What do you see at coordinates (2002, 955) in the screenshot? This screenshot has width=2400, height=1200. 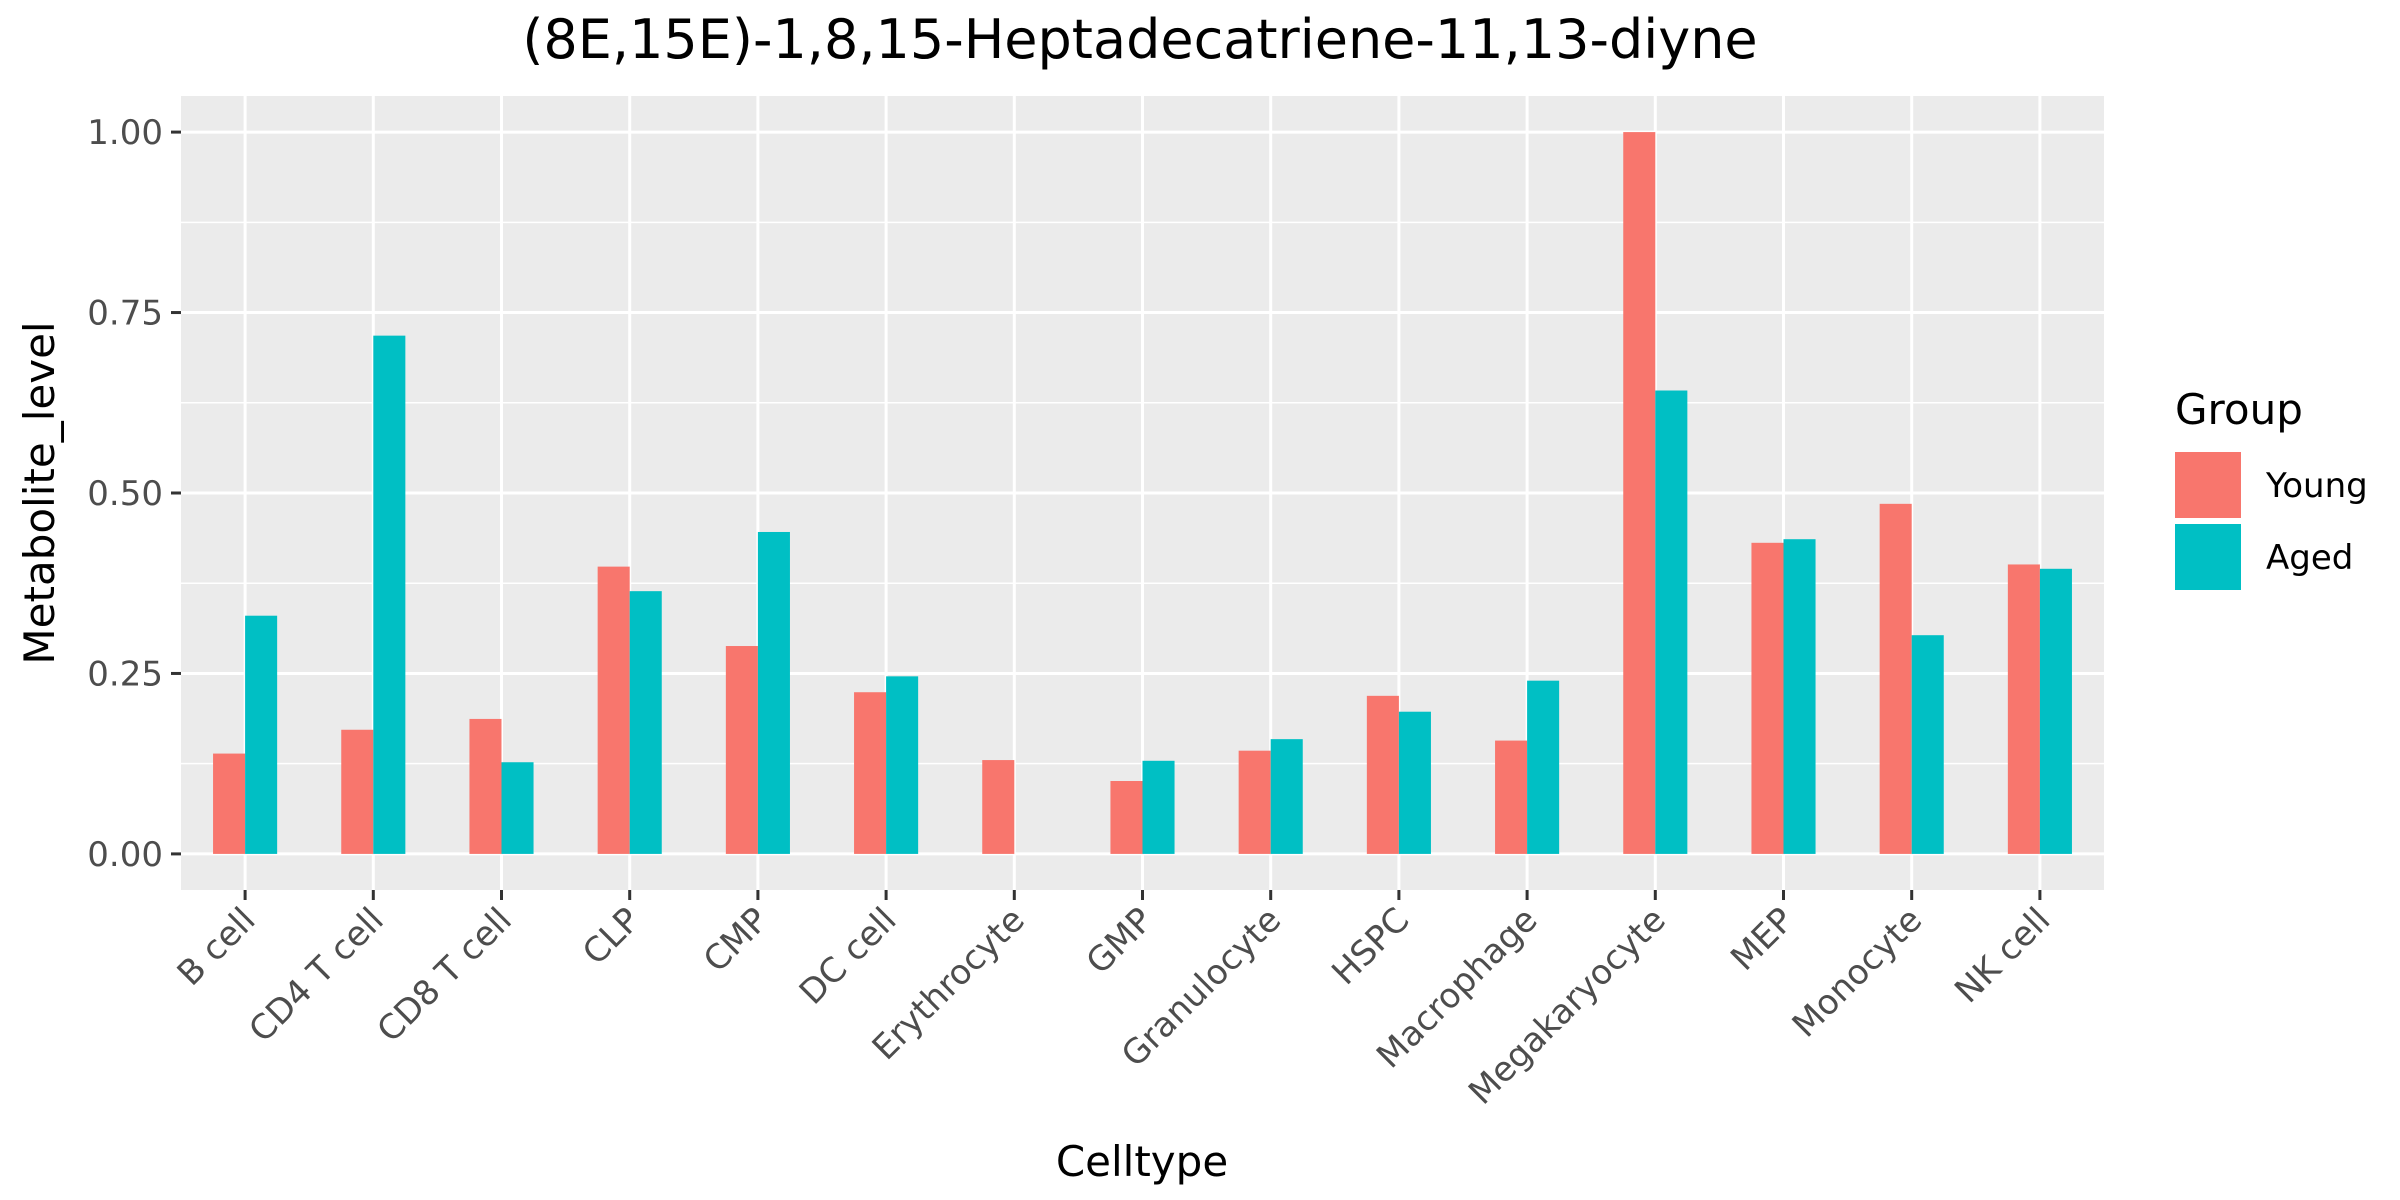 I see `x-tick-label: NK cell` at bounding box center [2002, 955].